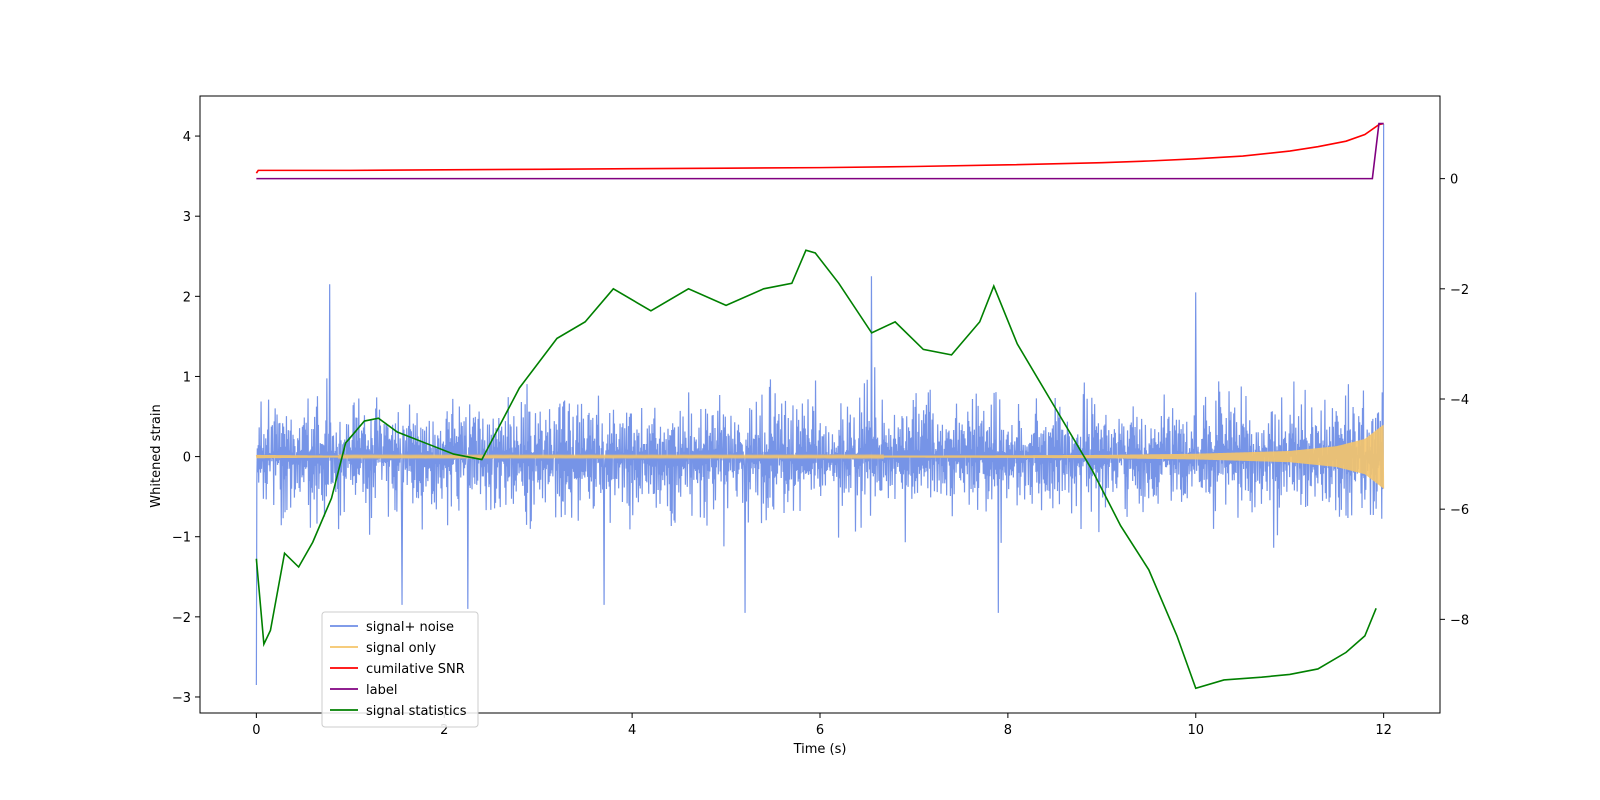  I want to click on series-cumilative-snr-line, so click(819, 148).